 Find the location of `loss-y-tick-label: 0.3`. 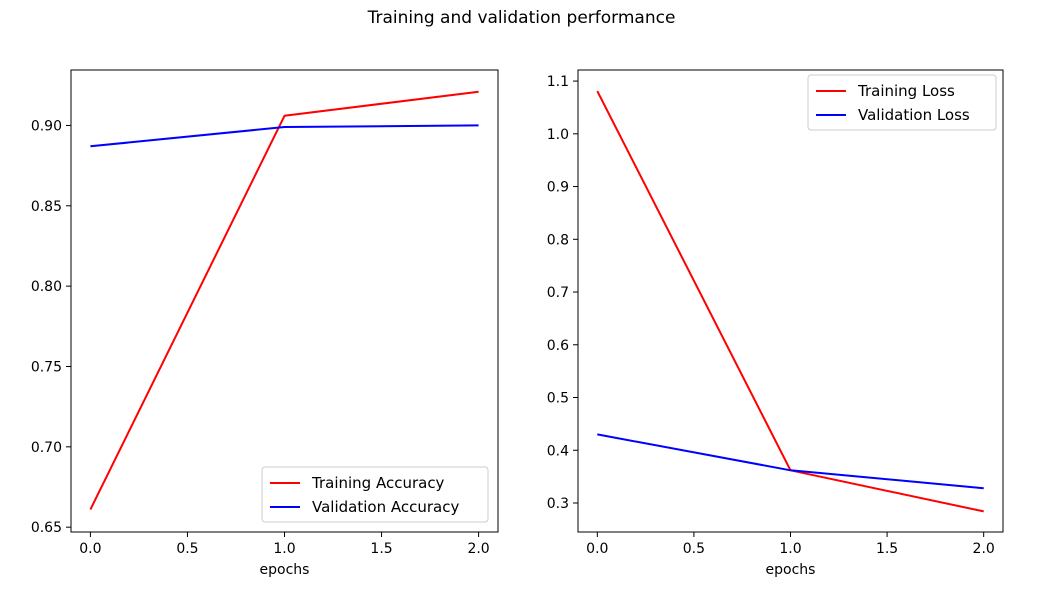

loss-y-tick-label: 0.3 is located at coordinates (558, 504).